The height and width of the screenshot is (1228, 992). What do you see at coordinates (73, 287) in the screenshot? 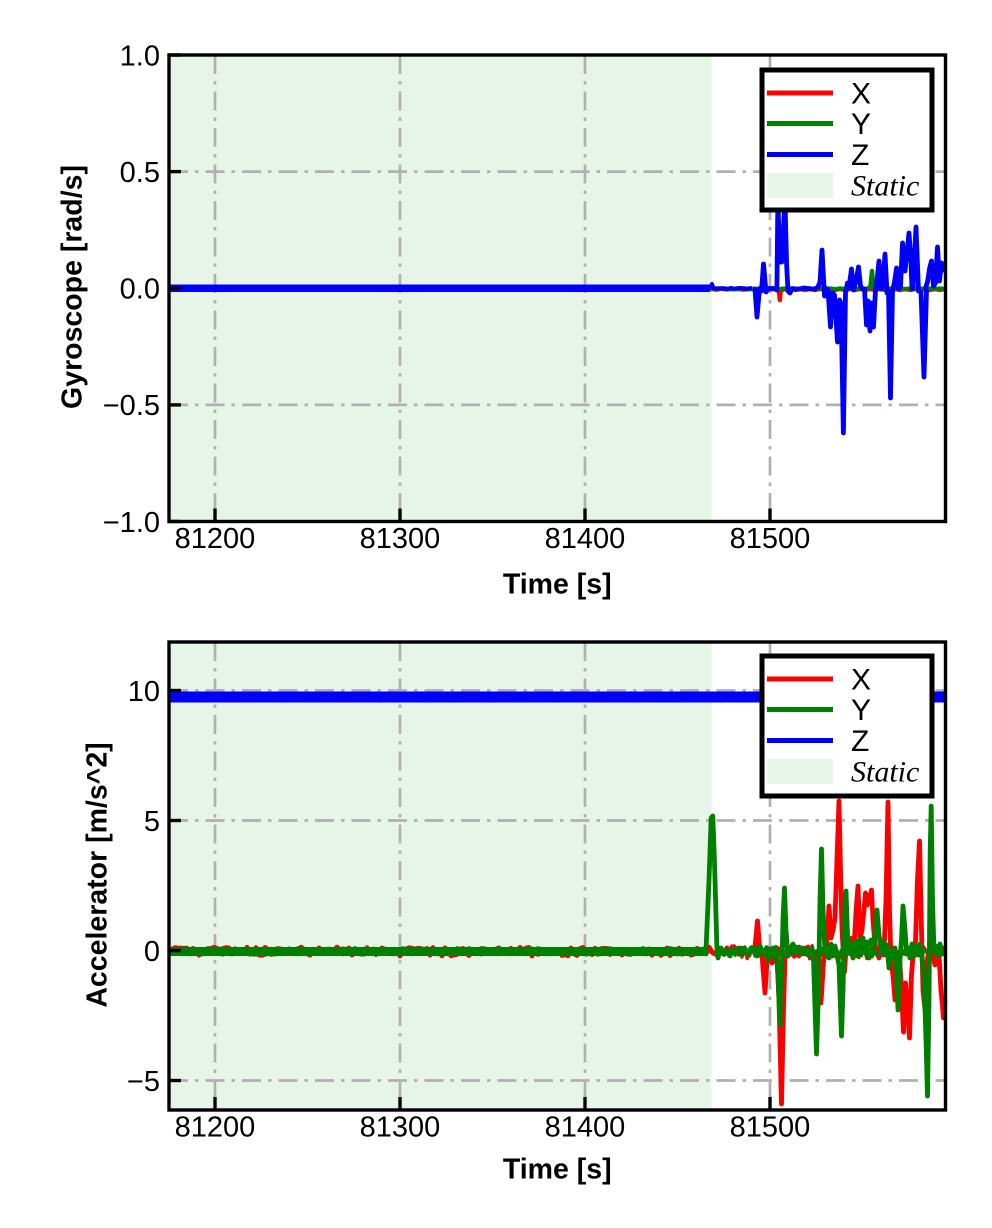
I see `svg-text: Gyroscope [rad/s]` at bounding box center [73, 287].